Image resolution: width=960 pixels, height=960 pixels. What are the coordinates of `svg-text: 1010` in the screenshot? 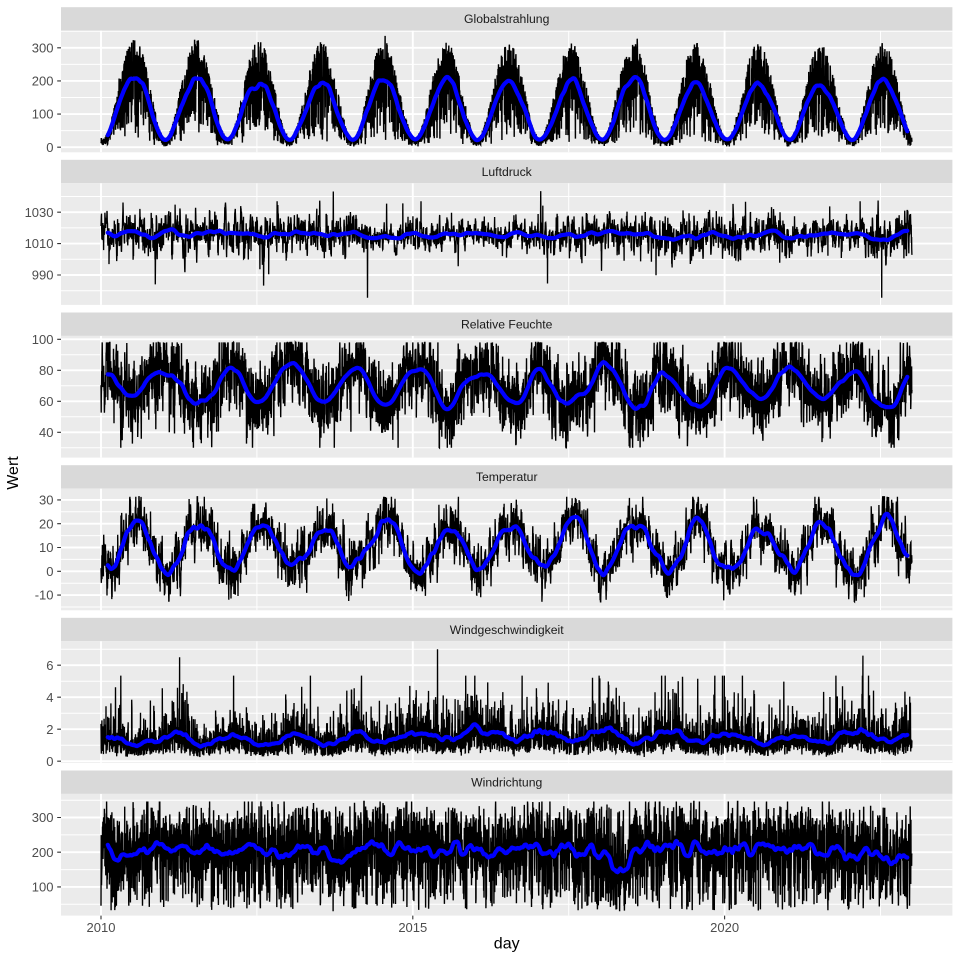 It's located at (39, 243).